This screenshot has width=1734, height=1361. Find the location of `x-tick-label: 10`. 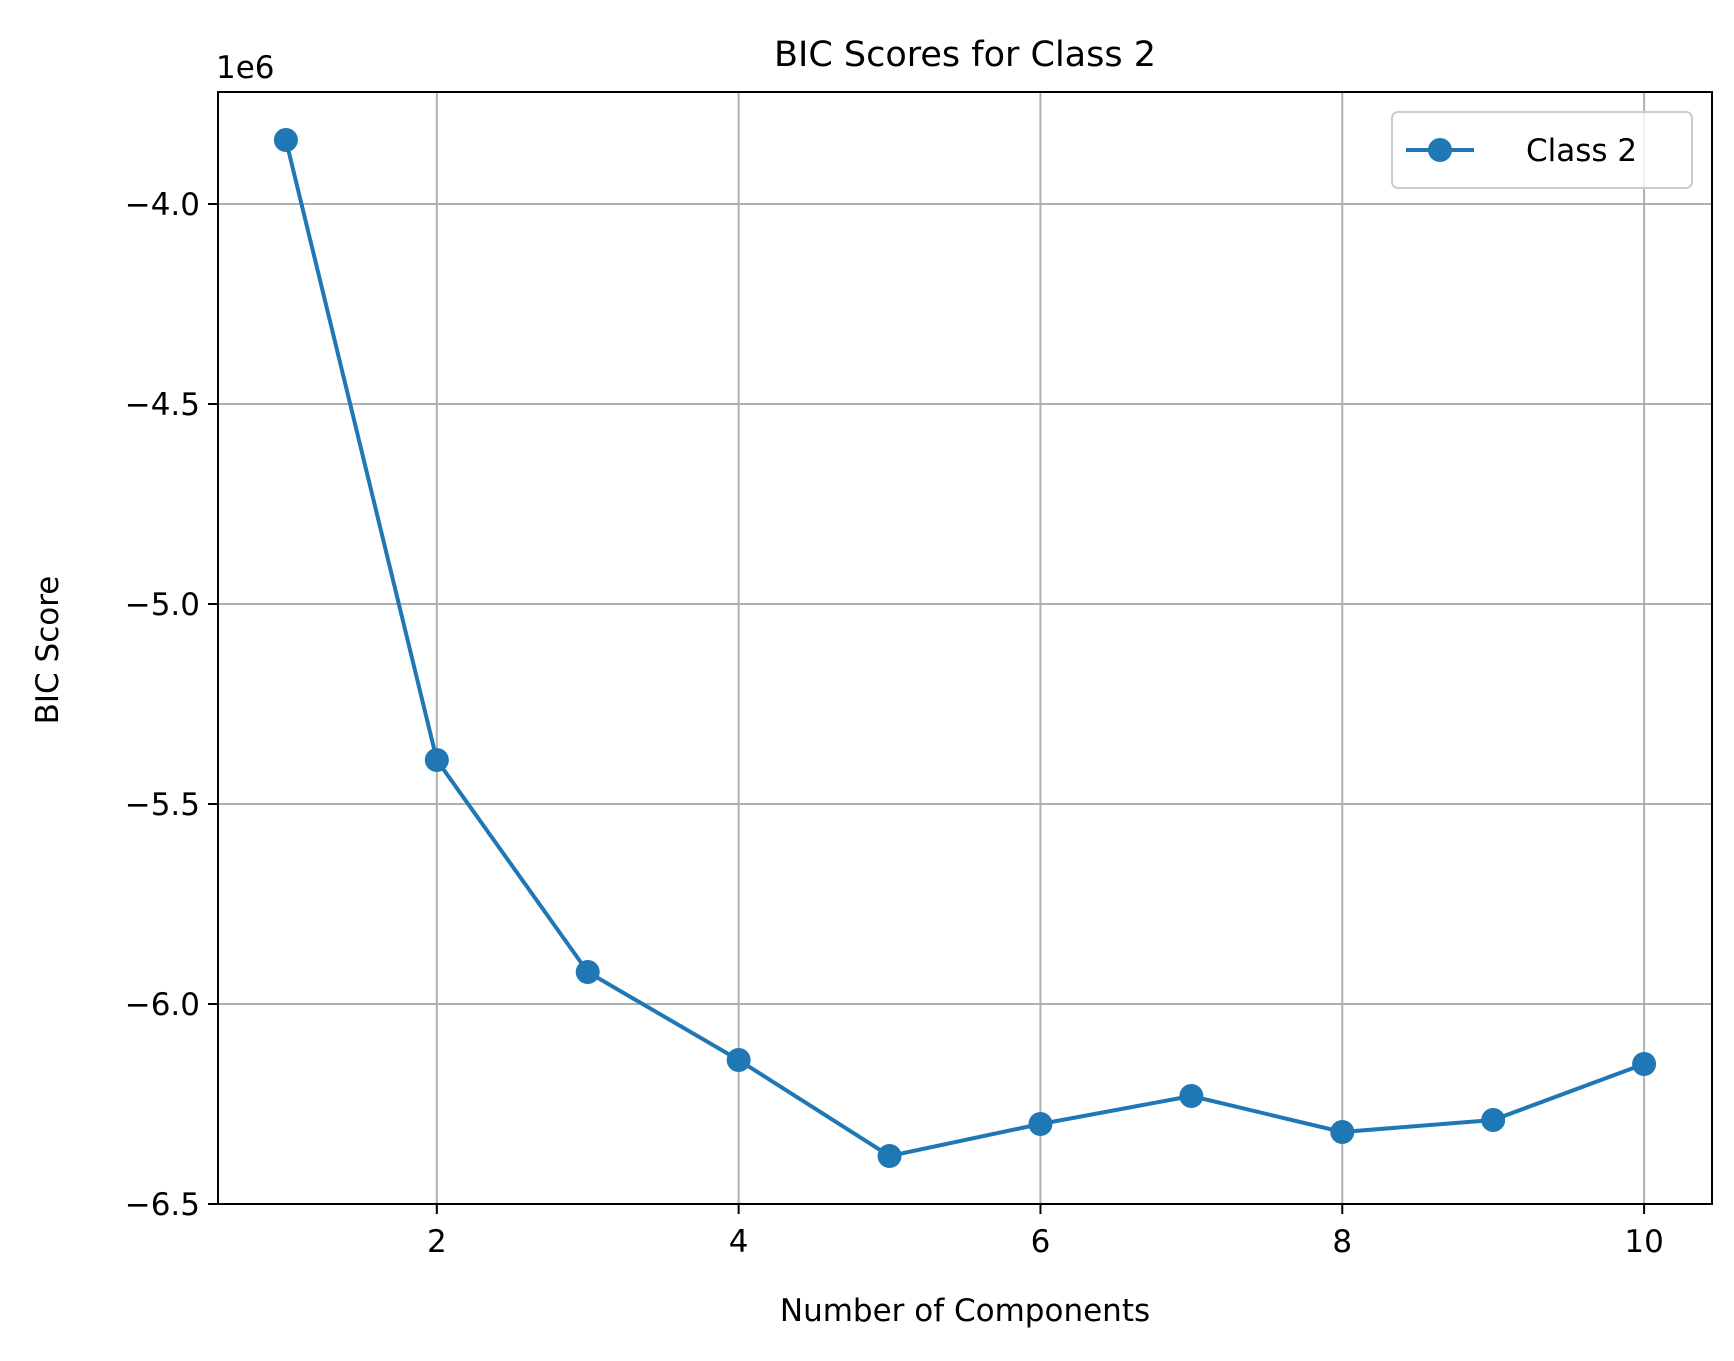

x-tick-label: 10 is located at coordinates (1643, 1242).